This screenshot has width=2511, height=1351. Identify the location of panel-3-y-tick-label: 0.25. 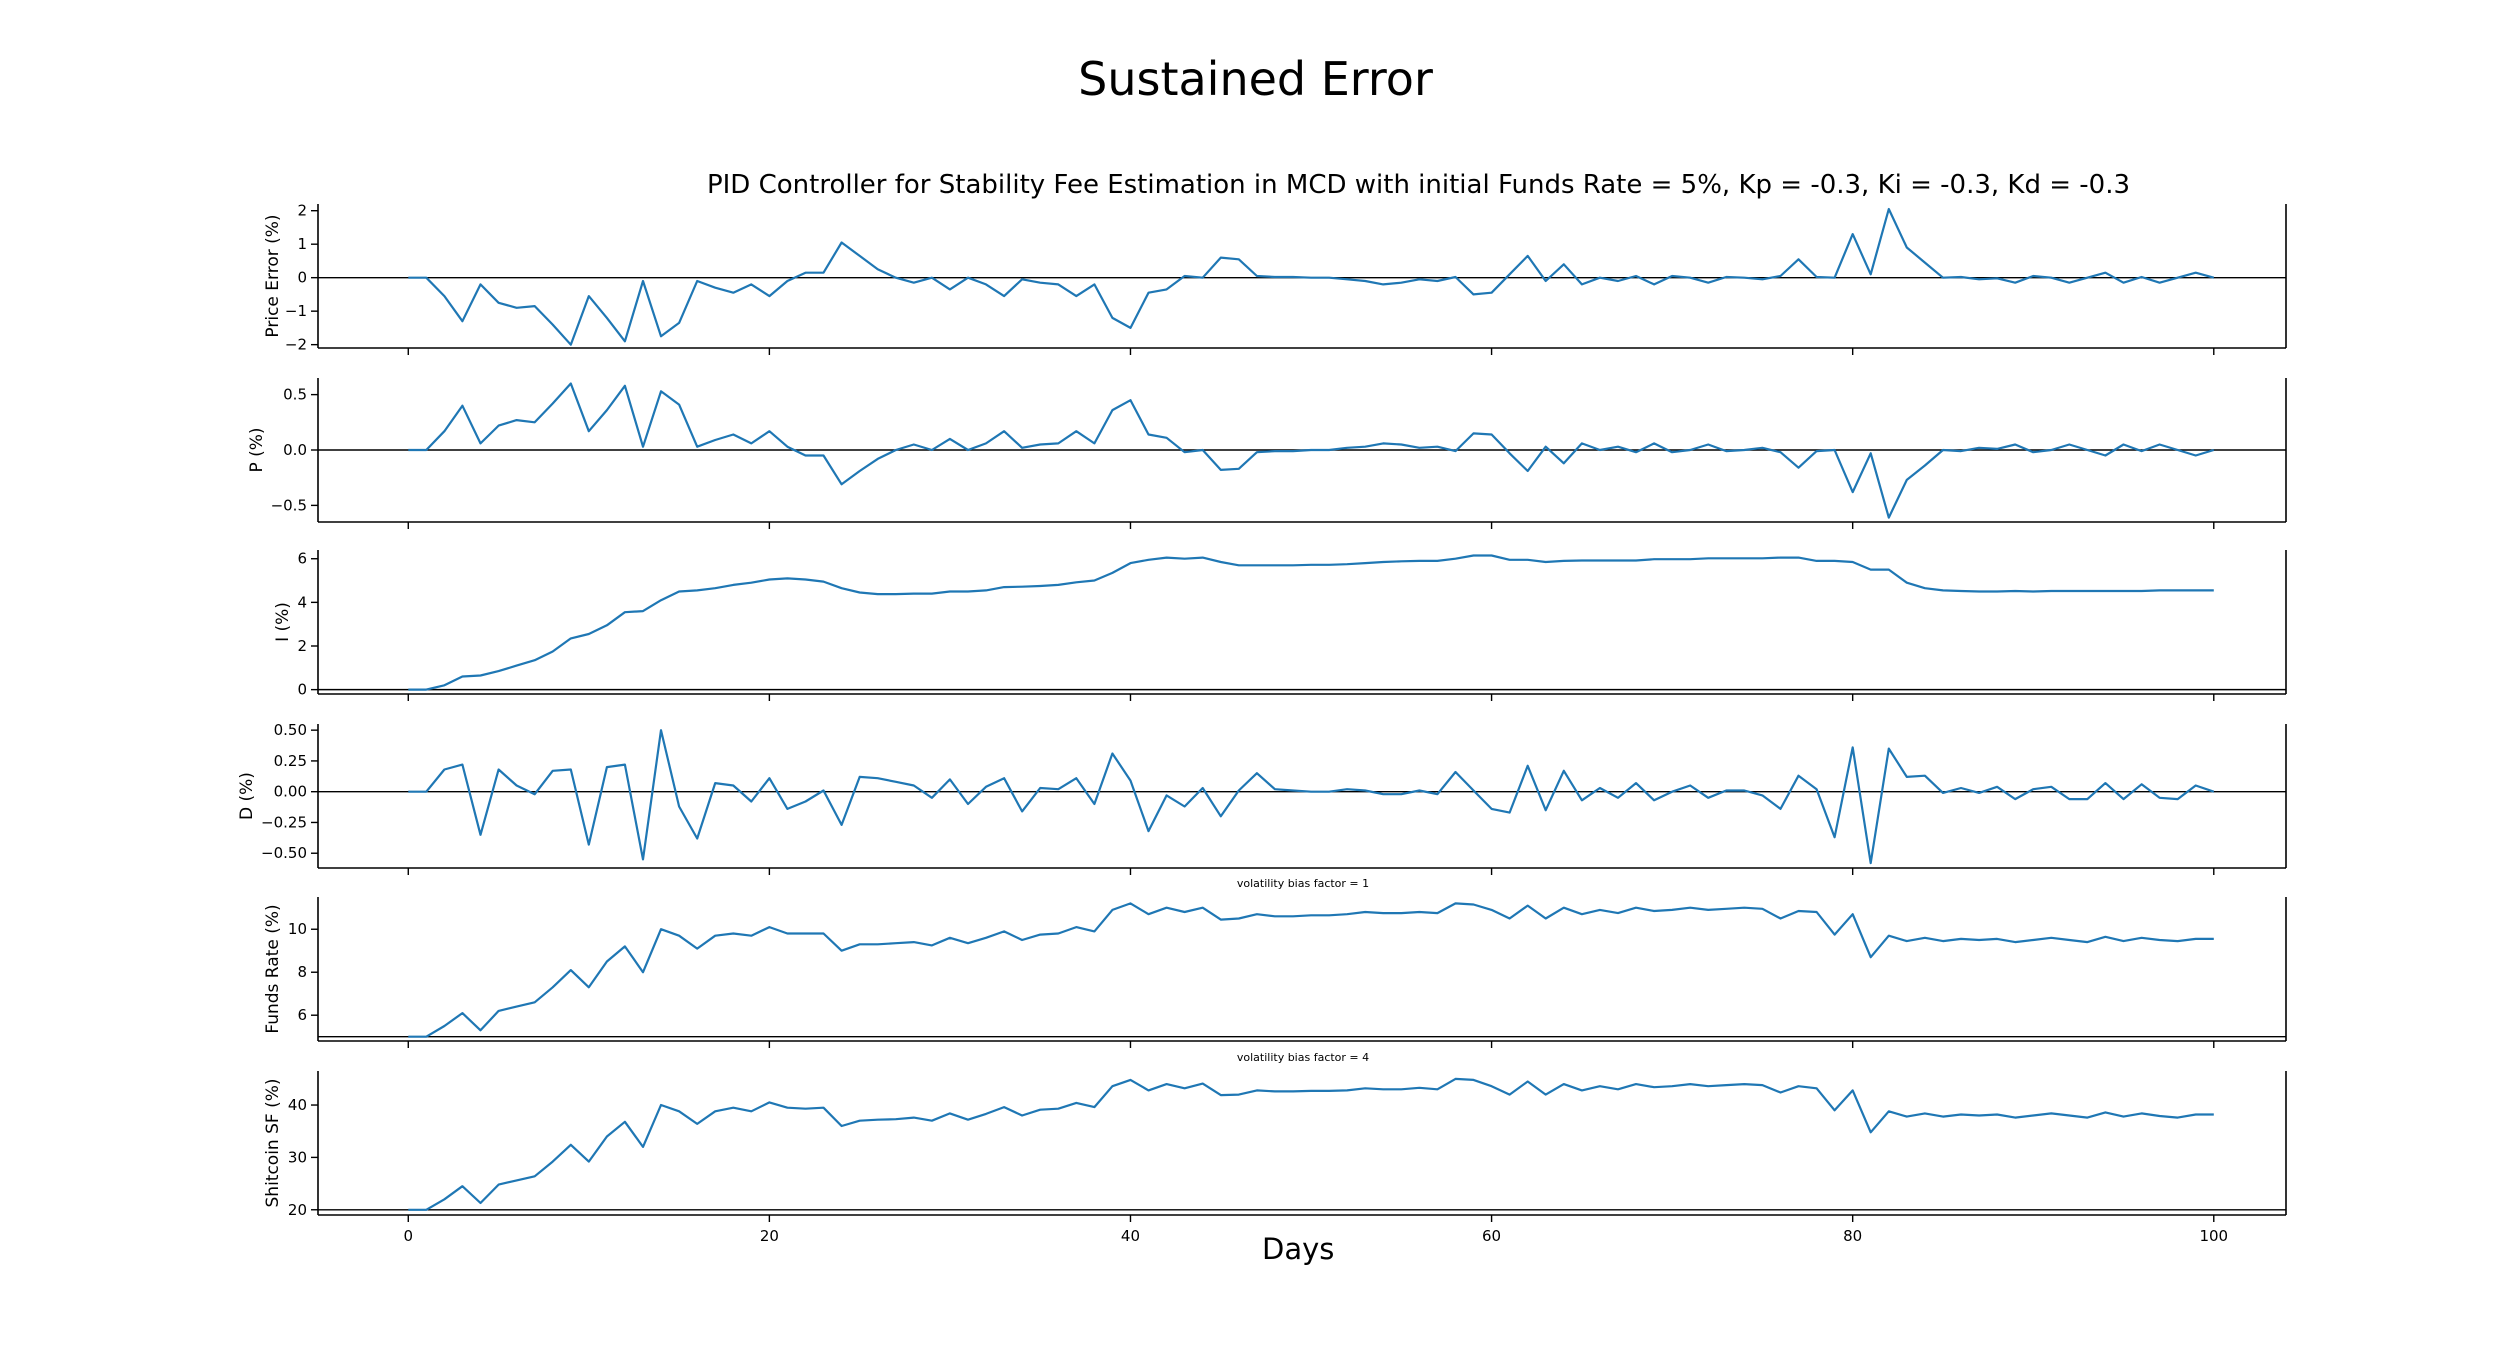
(290, 761).